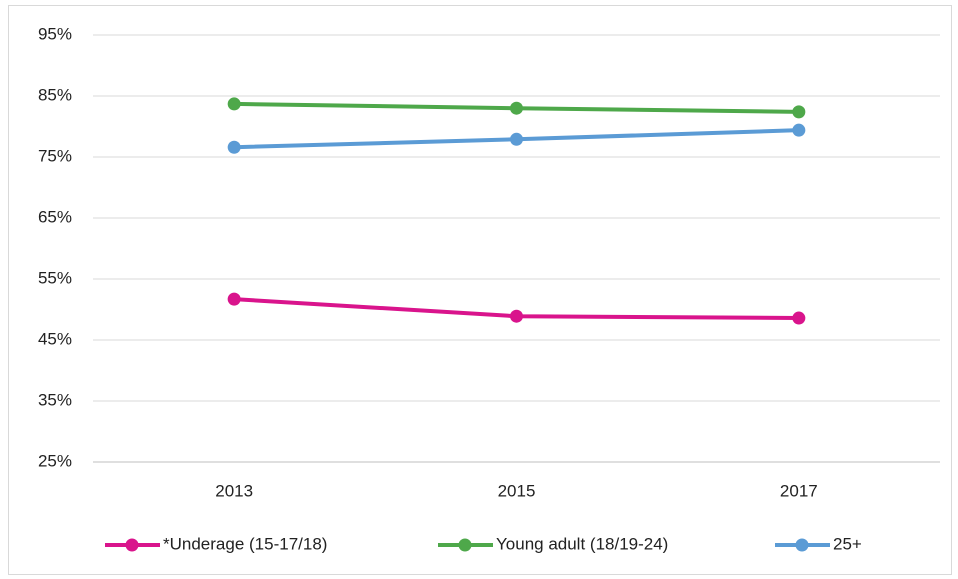  What do you see at coordinates (55, 399) in the screenshot?
I see `y-tick-label: 35%` at bounding box center [55, 399].